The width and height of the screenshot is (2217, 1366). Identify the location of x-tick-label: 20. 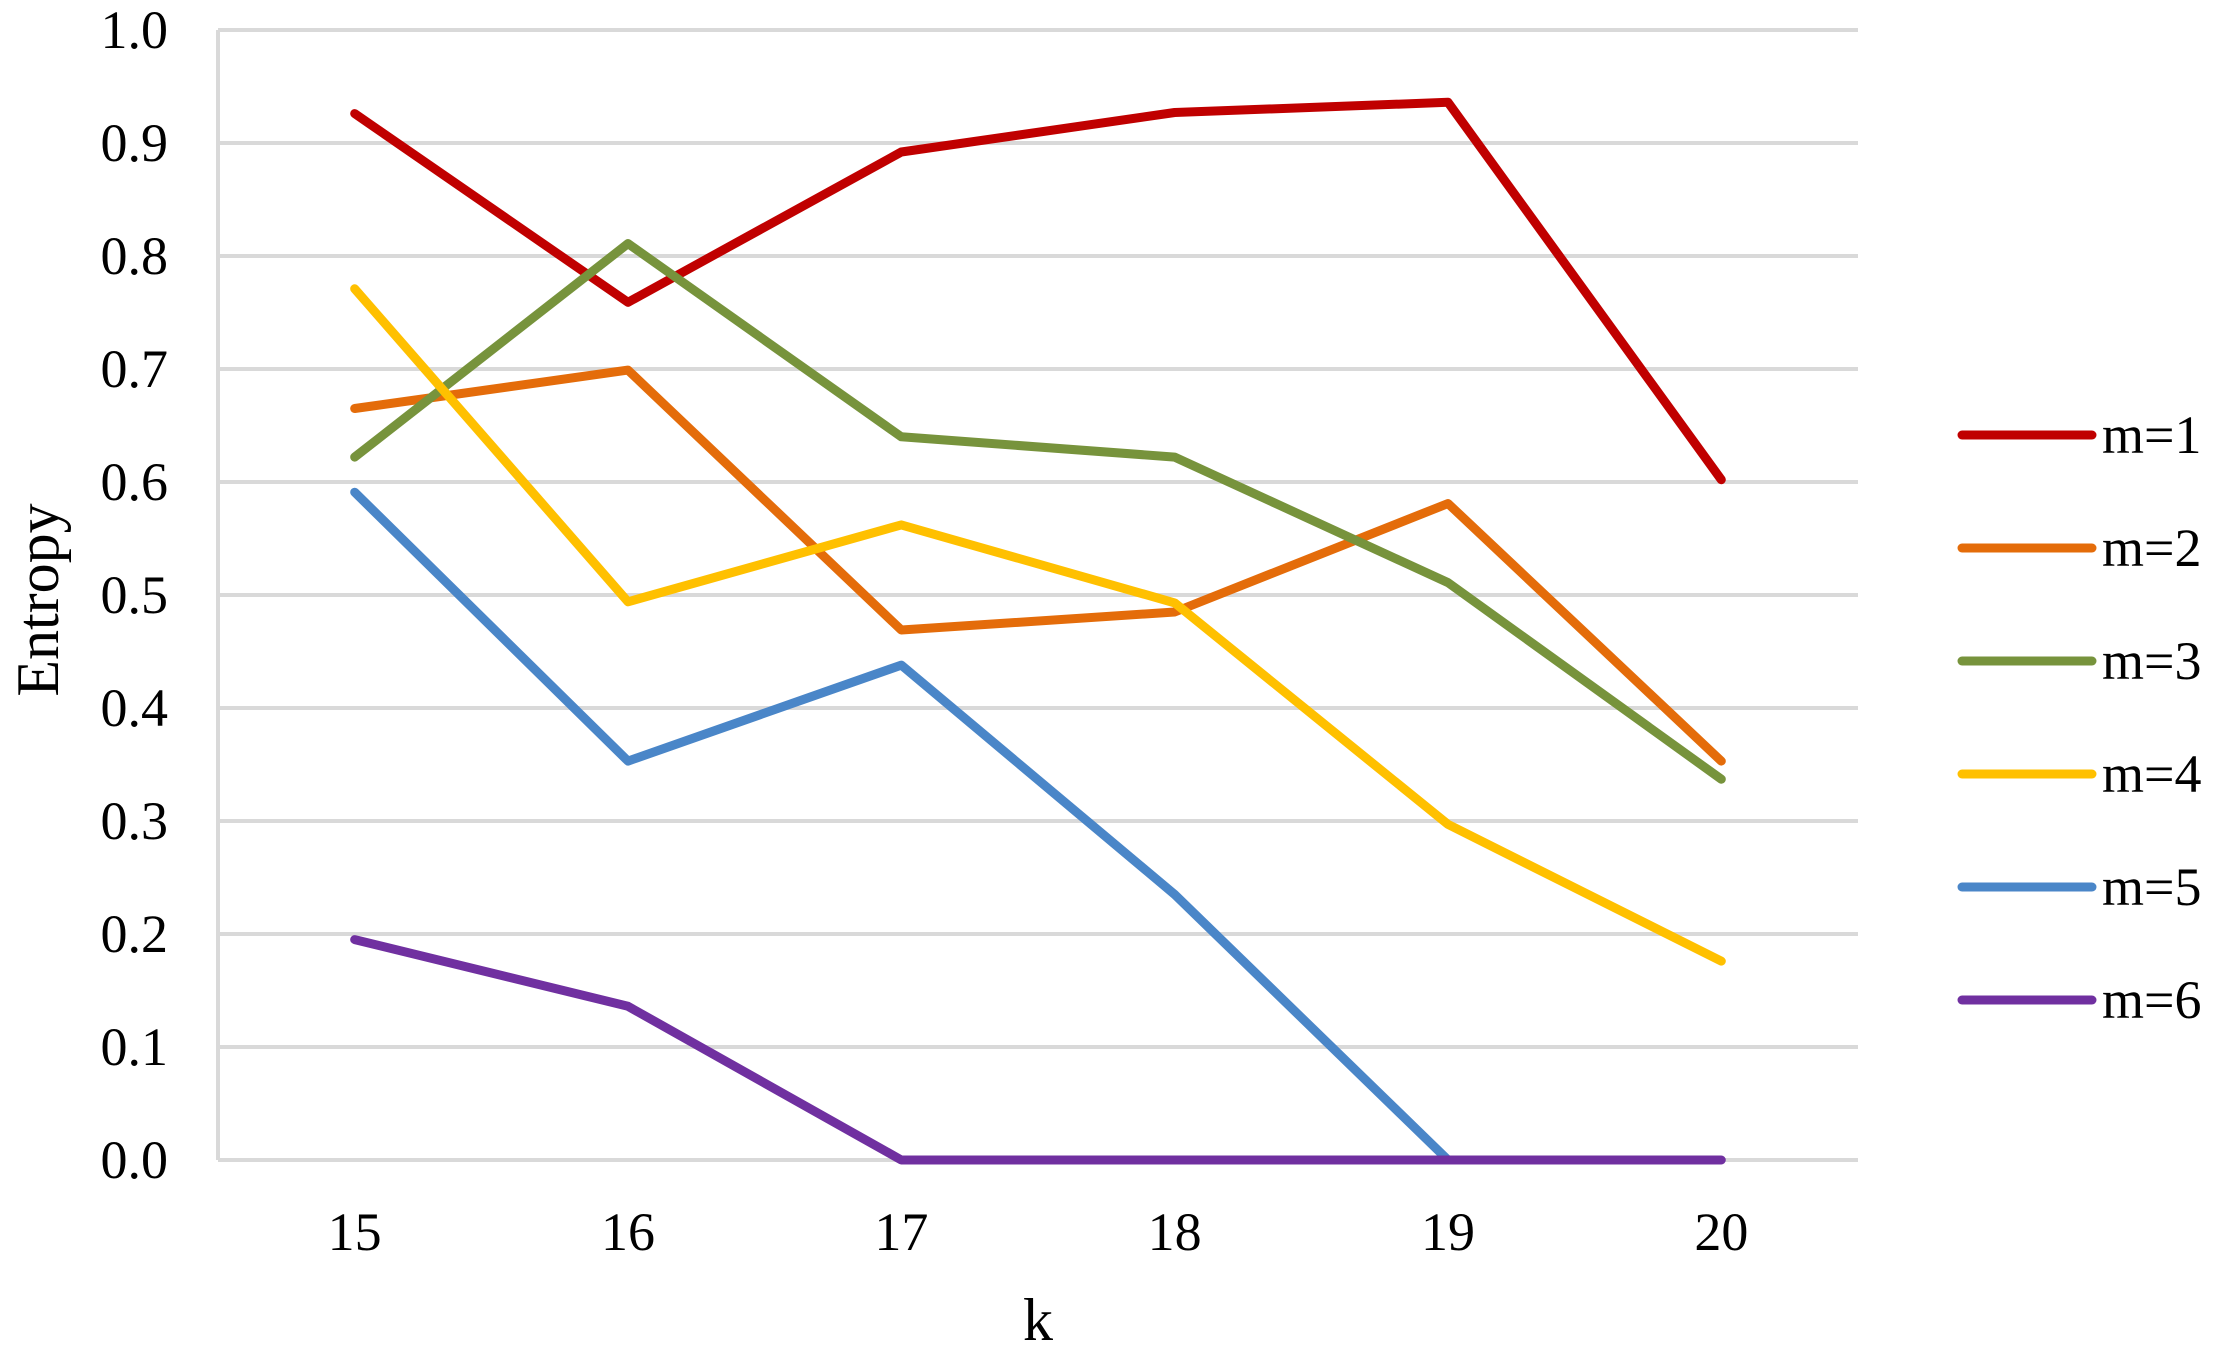
(1721, 1232).